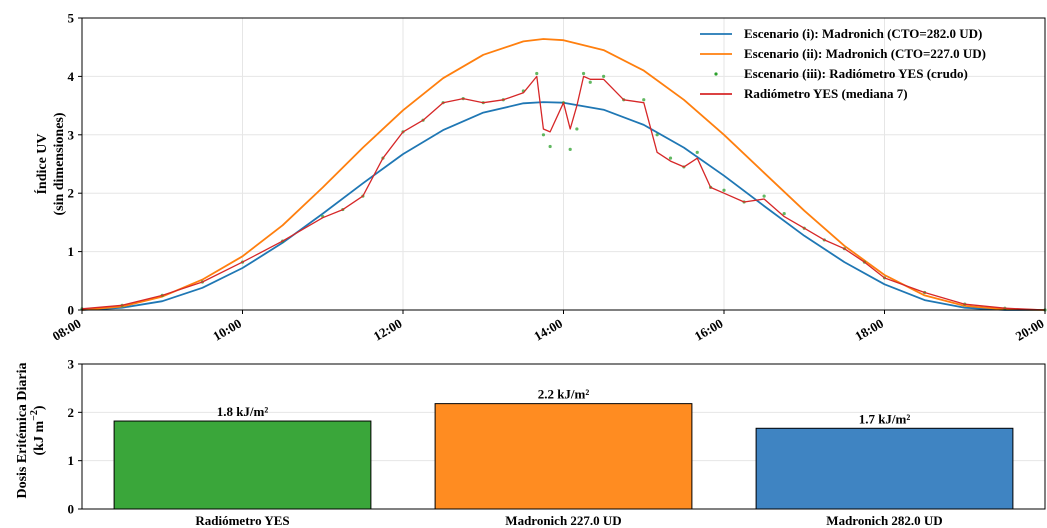 The height and width of the screenshot is (528, 1047). Describe the element at coordinates (564, 394) in the screenshot. I see `bar-value-label: 2.2 kJ/m²` at that location.